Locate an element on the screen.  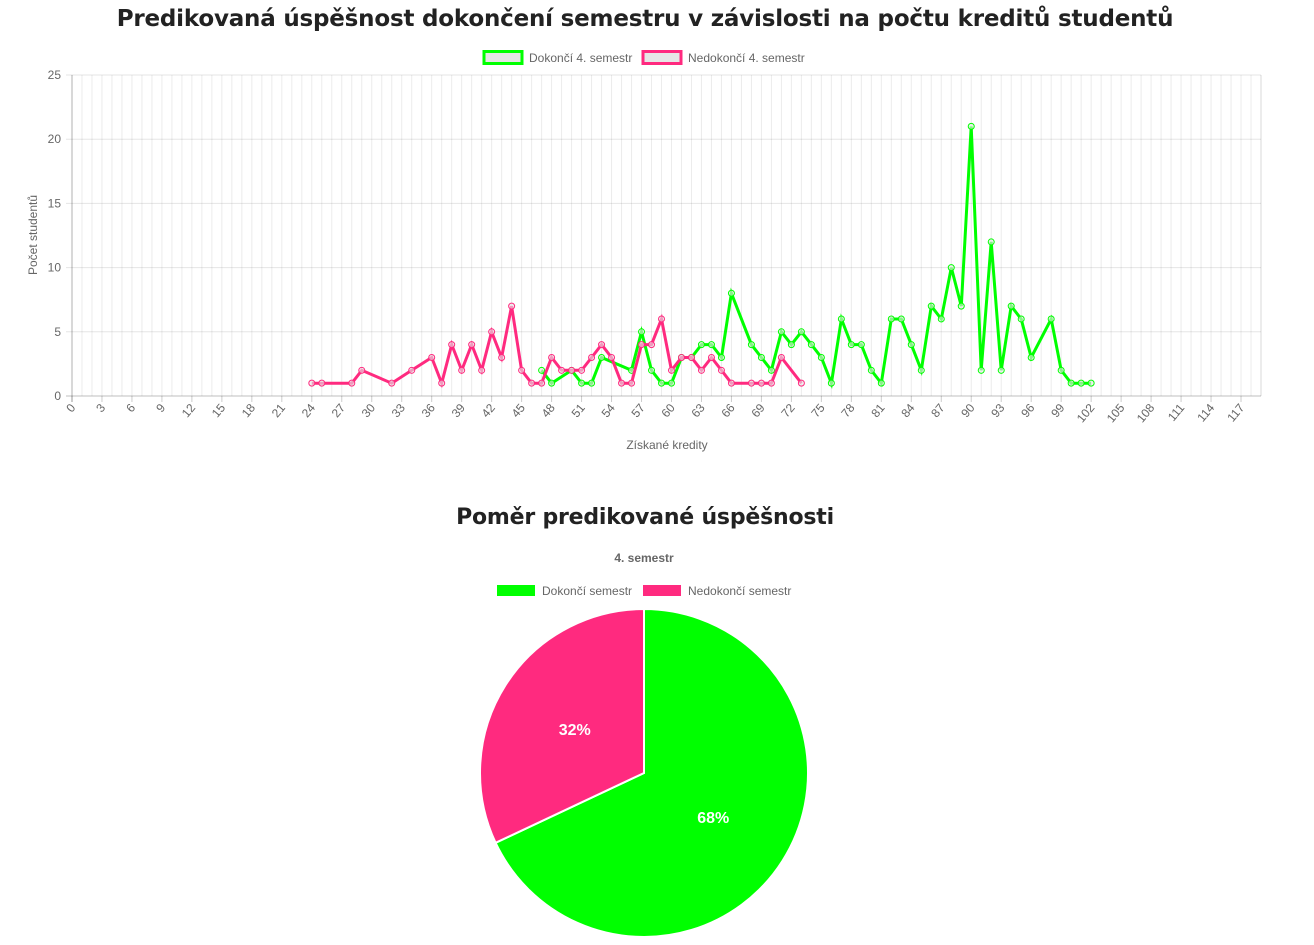
pie-legend-item-dokonci: Dokončí semestr is located at coordinates (564, 591).